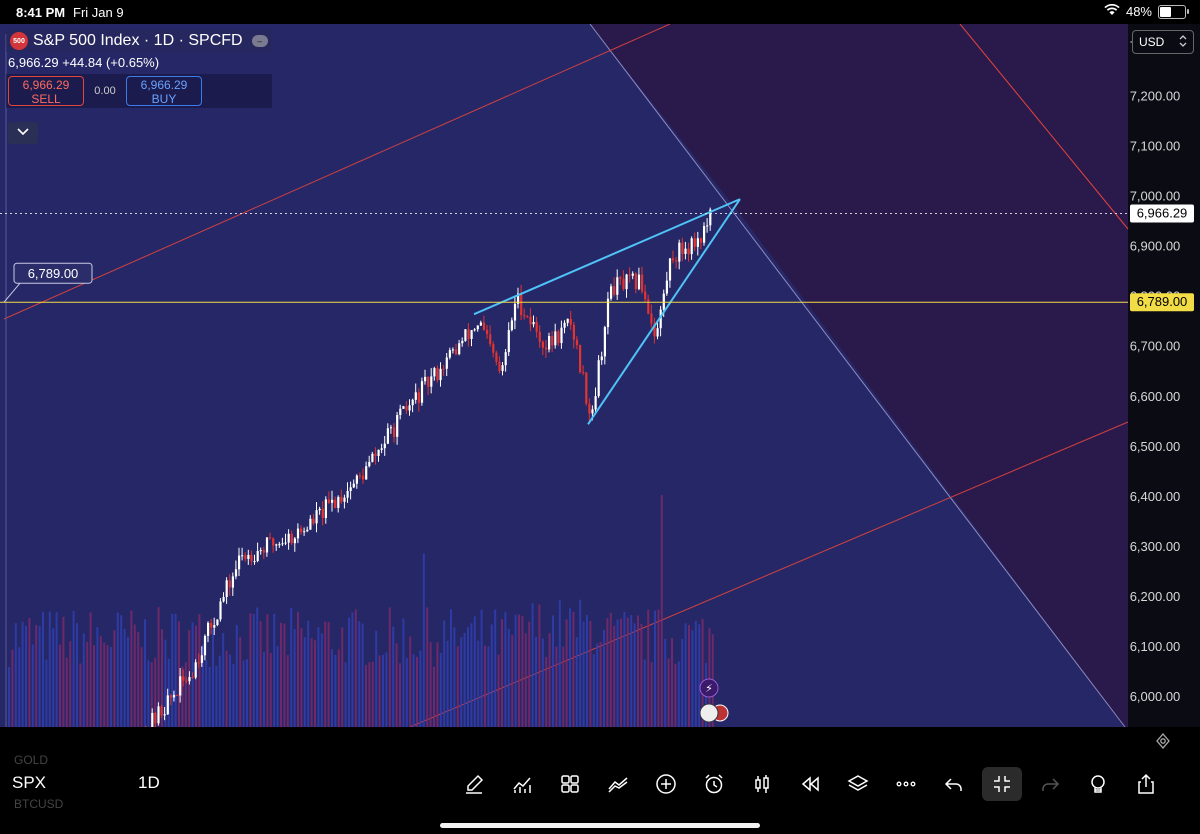  What do you see at coordinates (39, 804) in the screenshot?
I see `watchlist-item-btcusd: BTCUSD` at bounding box center [39, 804].